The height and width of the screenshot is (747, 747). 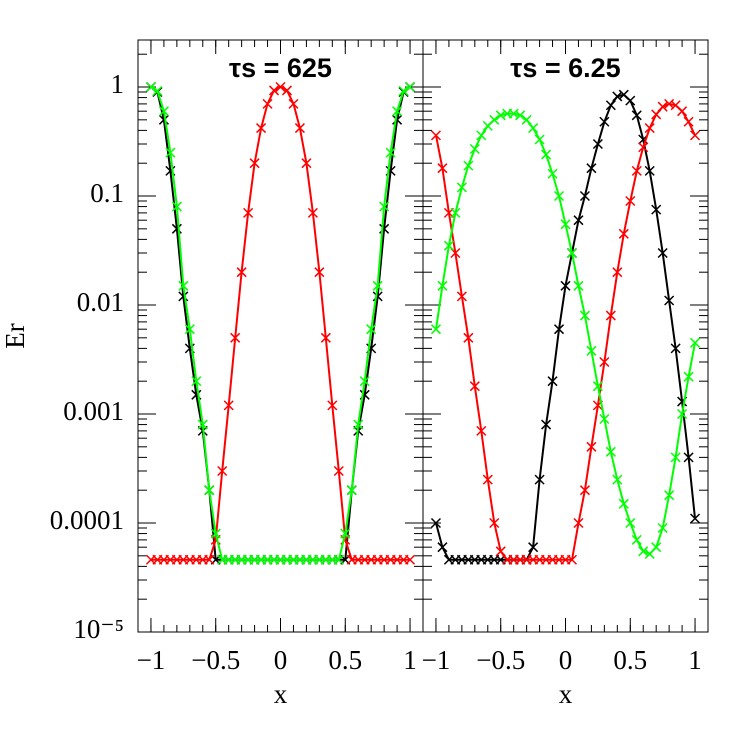 What do you see at coordinates (98, 629) in the screenshot?
I see `y-tick-label: 10⁻⁵` at bounding box center [98, 629].